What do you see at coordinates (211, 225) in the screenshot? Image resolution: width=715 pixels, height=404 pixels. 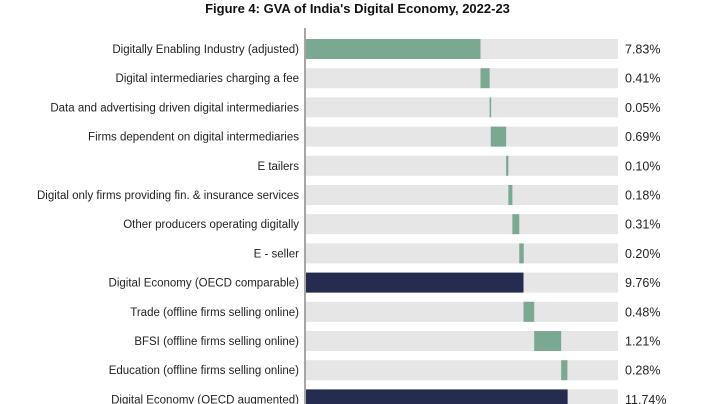 I see `category-label: Other producers operating digitally` at bounding box center [211, 225].